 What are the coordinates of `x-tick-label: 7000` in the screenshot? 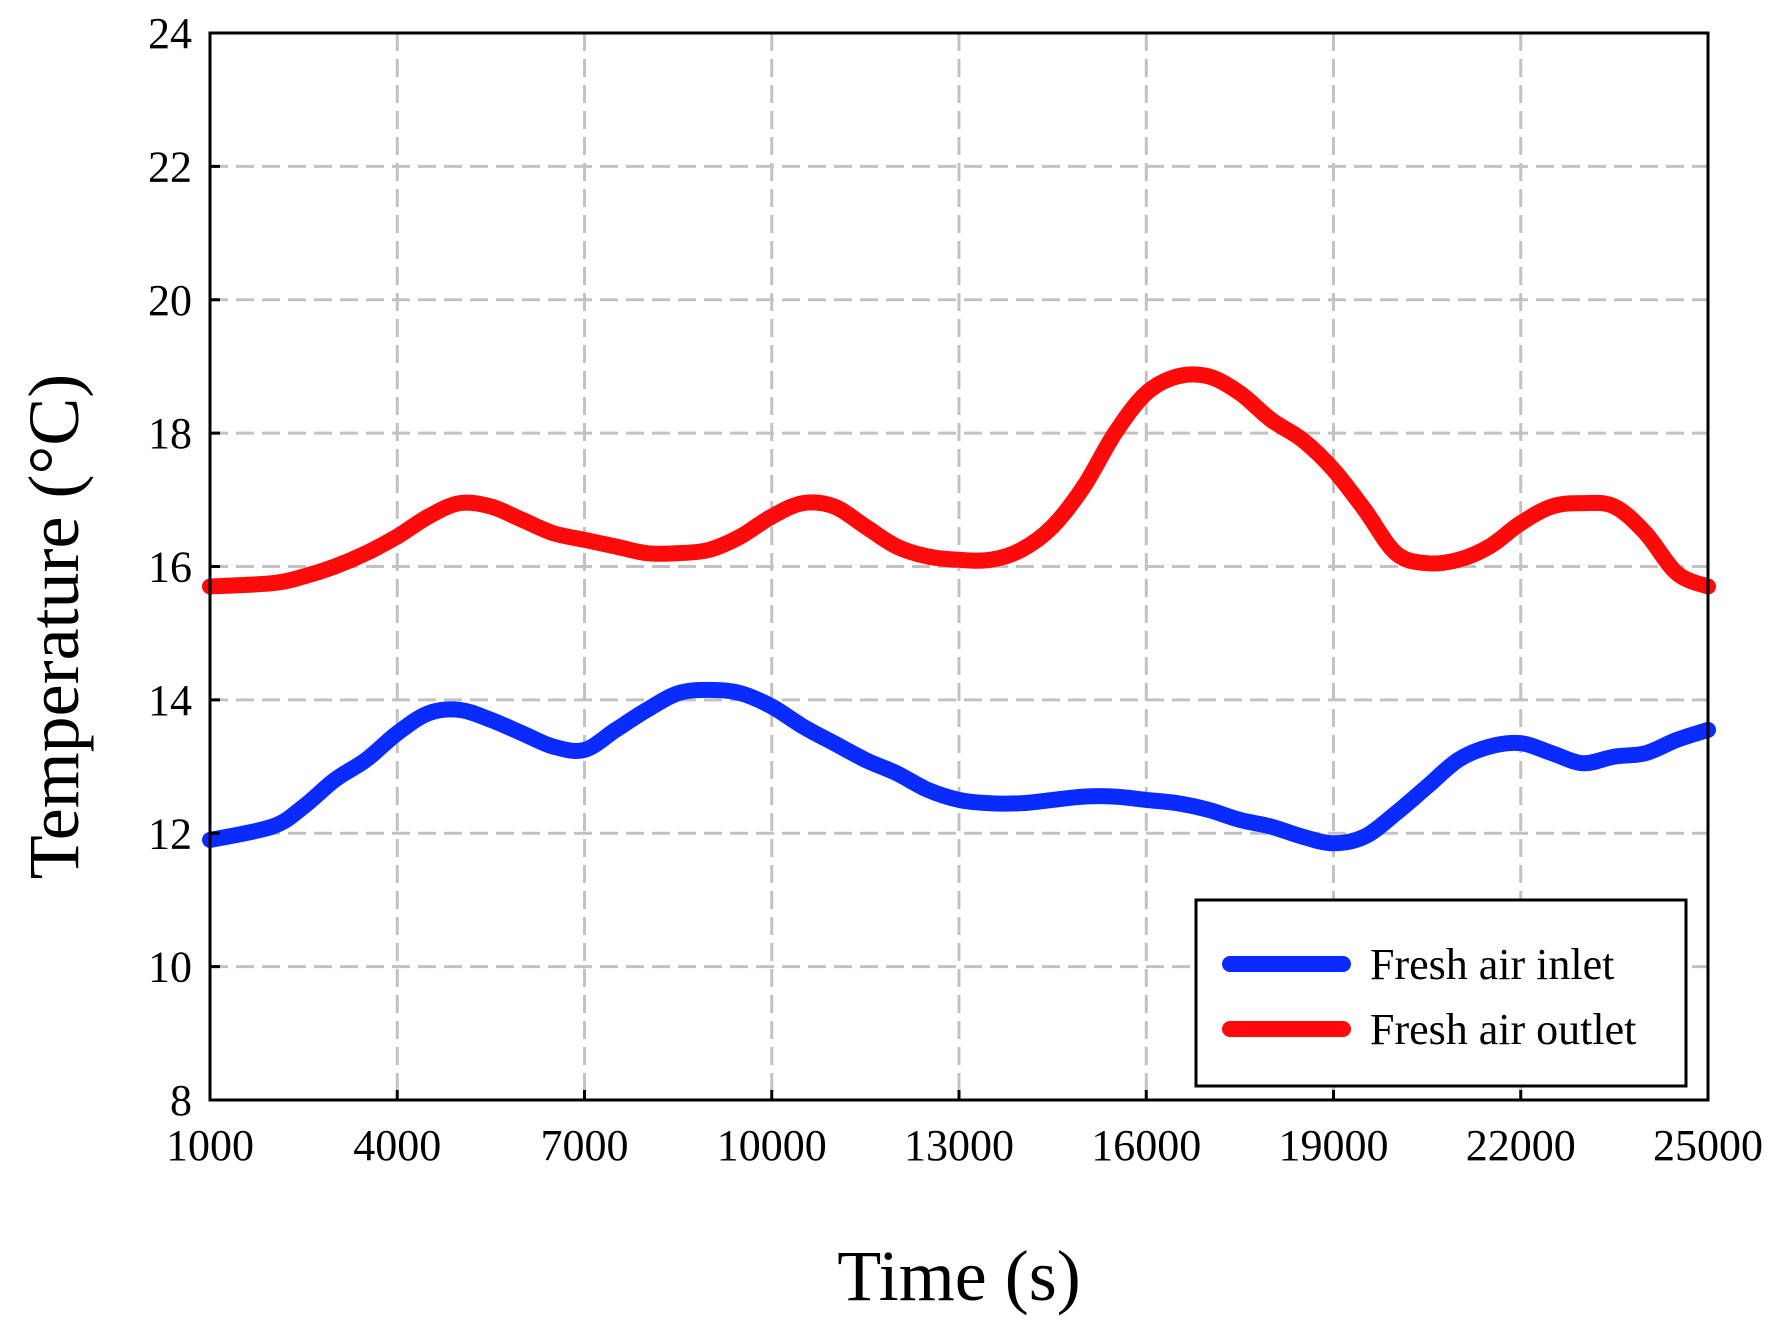 It's located at (585, 1145).